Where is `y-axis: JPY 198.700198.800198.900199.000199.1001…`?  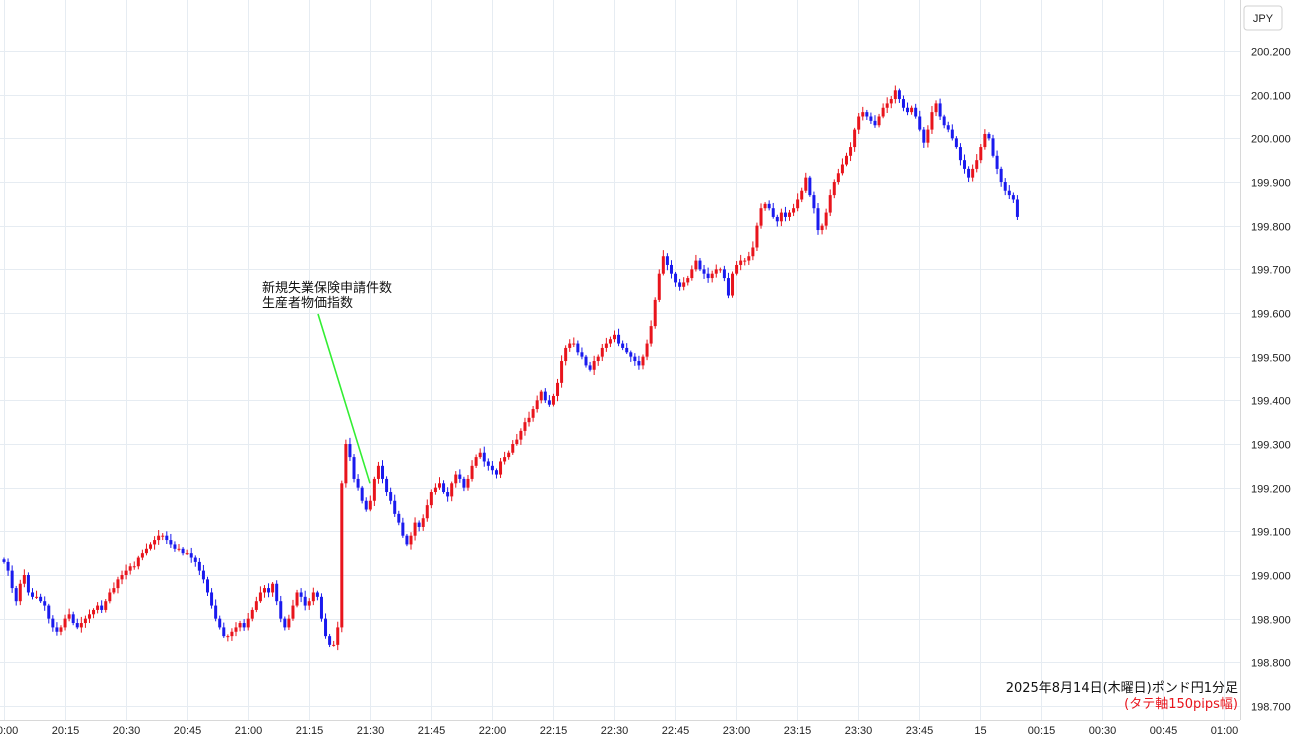
y-axis: JPY 198.700198.800198.900199.000199.1001… is located at coordinates (1265, 360).